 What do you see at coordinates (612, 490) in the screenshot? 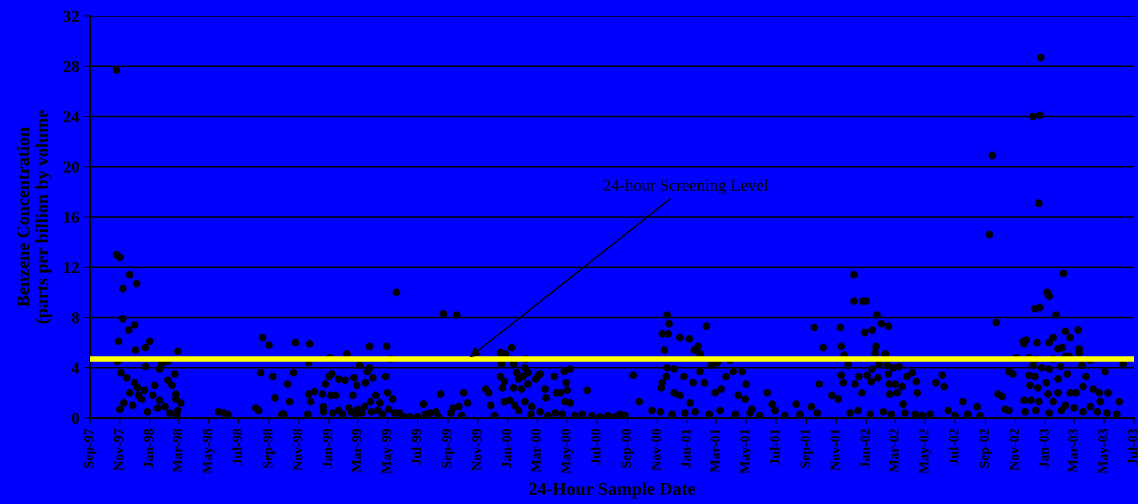
I see `x-axis-title: 24-Hour Sample Date` at bounding box center [612, 490].